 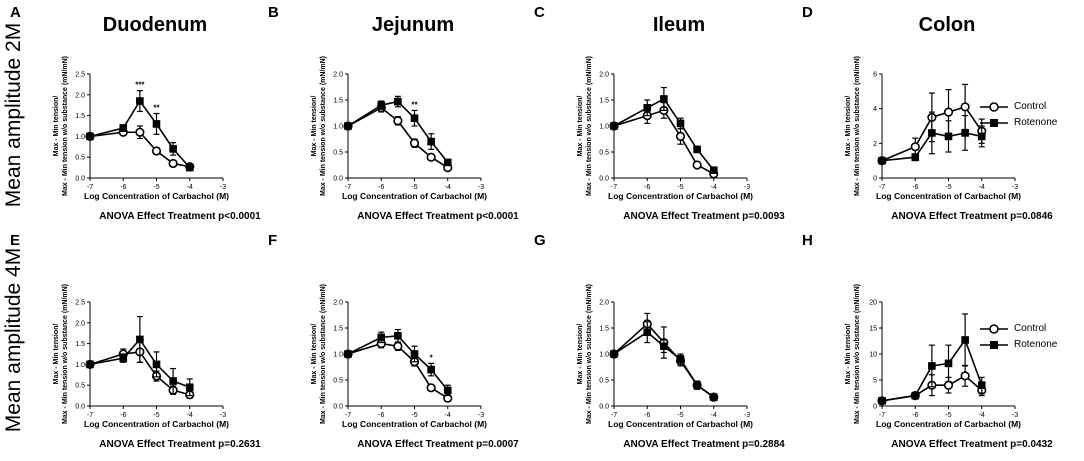 What do you see at coordinates (1030, 106) in the screenshot?
I see `legend-label-control: Control` at bounding box center [1030, 106].